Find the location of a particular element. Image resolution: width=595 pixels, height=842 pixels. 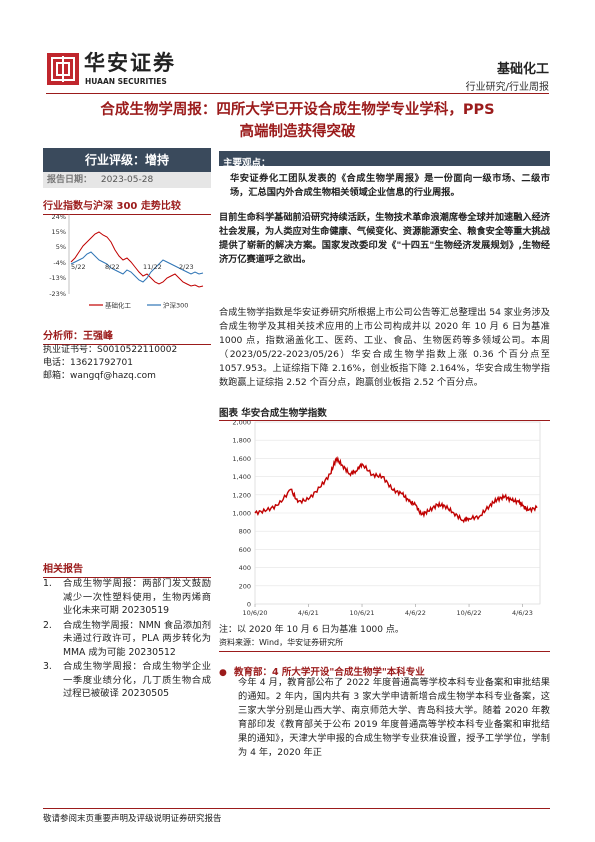

y-tick-label: 1,600 is located at coordinates (241, 459).